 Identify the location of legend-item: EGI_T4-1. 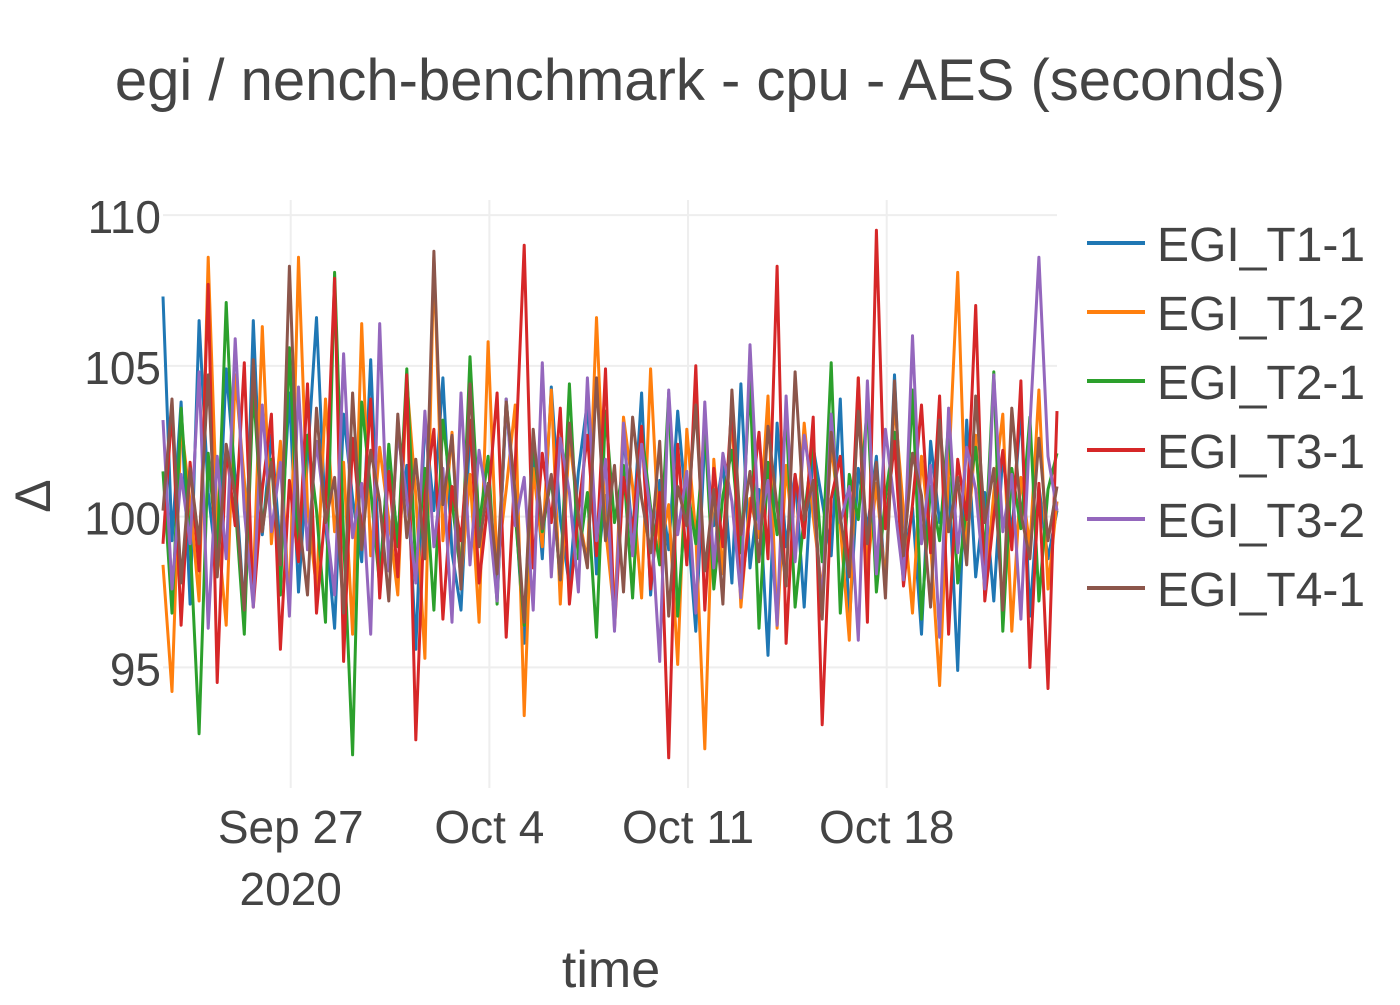
(1226, 590).